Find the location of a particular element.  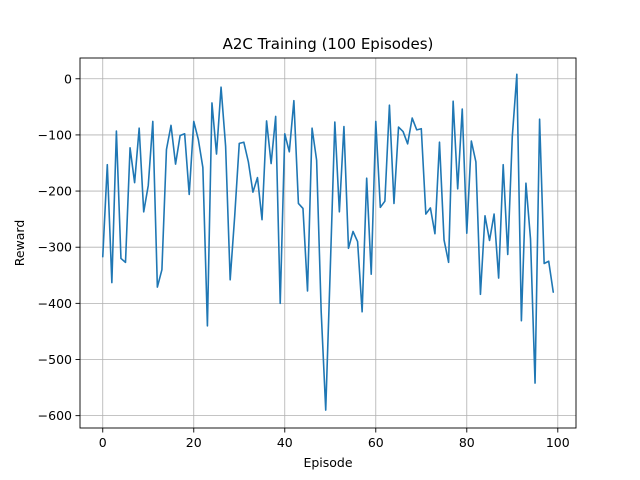

y-tick-label: −400 is located at coordinates (55, 303).